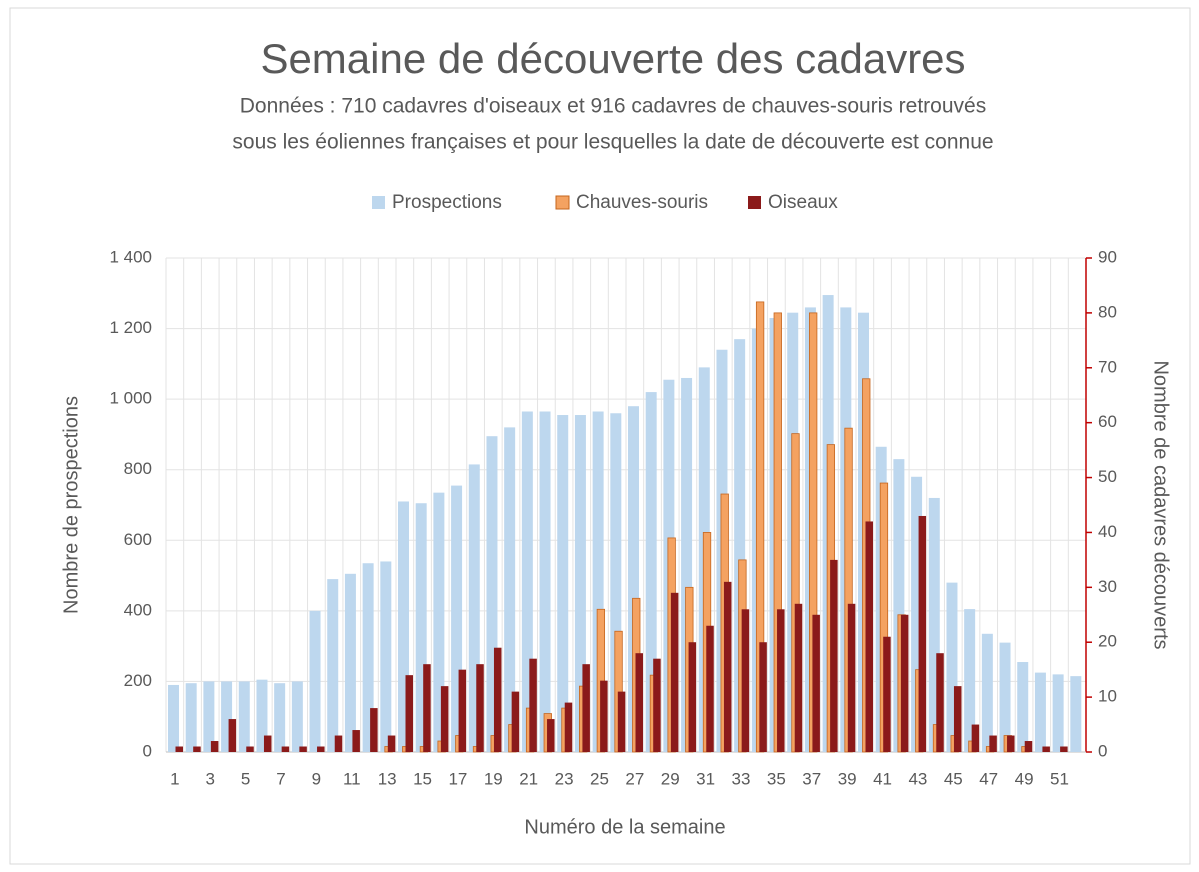 The image size is (1199, 872). I want to click on y2-tick-label: 30, so click(1107, 586).